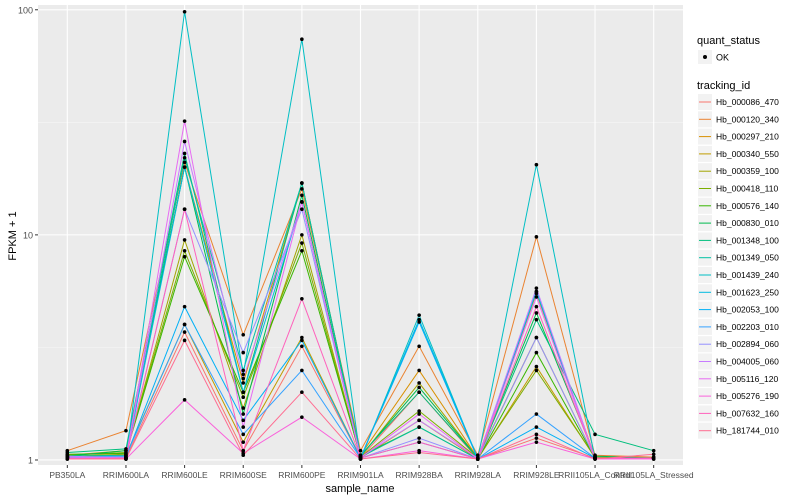  I want to click on x-tick-label: RRII105LA_Stressed, so click(654, 475).